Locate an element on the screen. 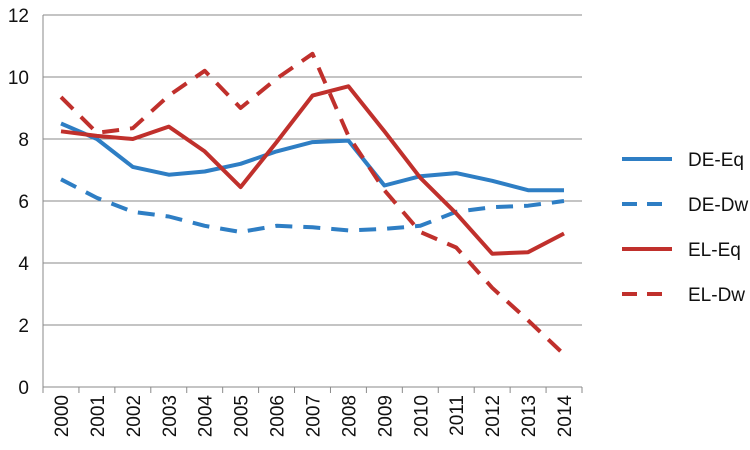  y-tick-label: 0 is located at coordinates (23, 388).